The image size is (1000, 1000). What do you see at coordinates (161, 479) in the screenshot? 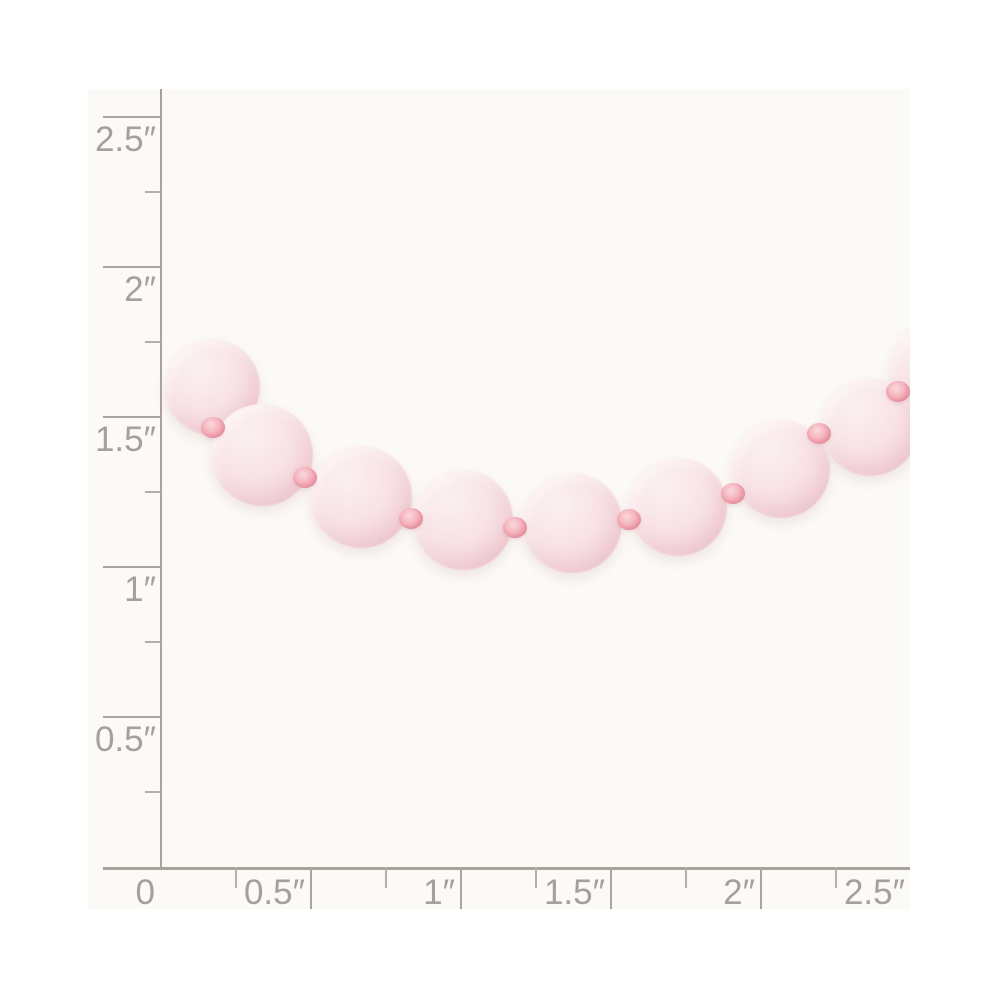
I see `ruler-vertical-line` at bounding box center [161, 479].